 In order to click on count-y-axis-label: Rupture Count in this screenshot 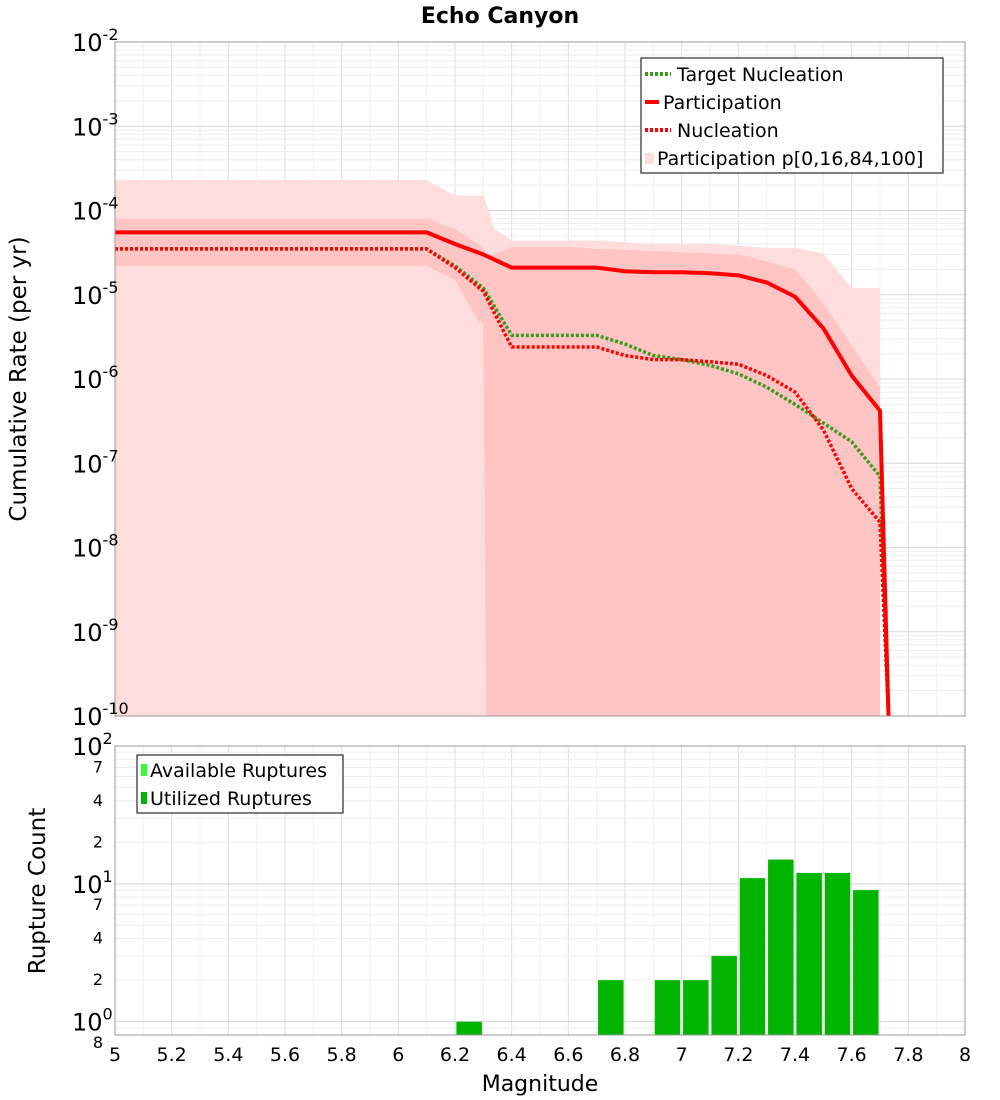, I will do `click(38, 891)`.